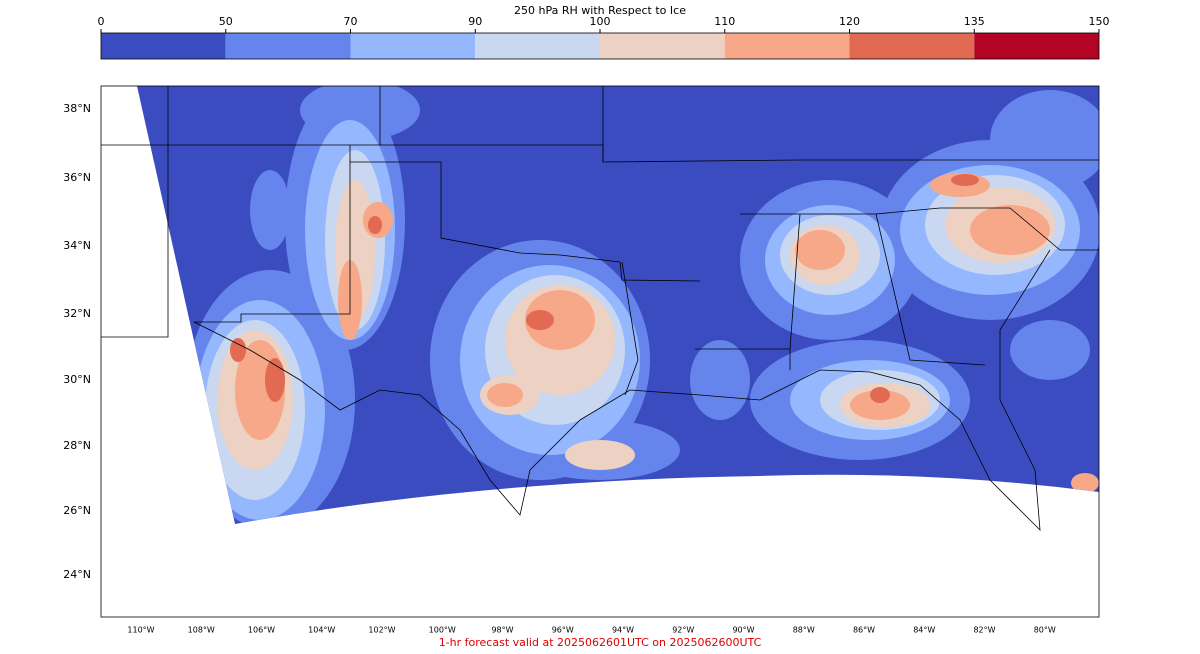 The height and width of the screenshot is (654, 1200). What do you see at coordinates (623, 630) in the screenshot?
I see `lon-label: 94°W` at bounding box center [623, 630].